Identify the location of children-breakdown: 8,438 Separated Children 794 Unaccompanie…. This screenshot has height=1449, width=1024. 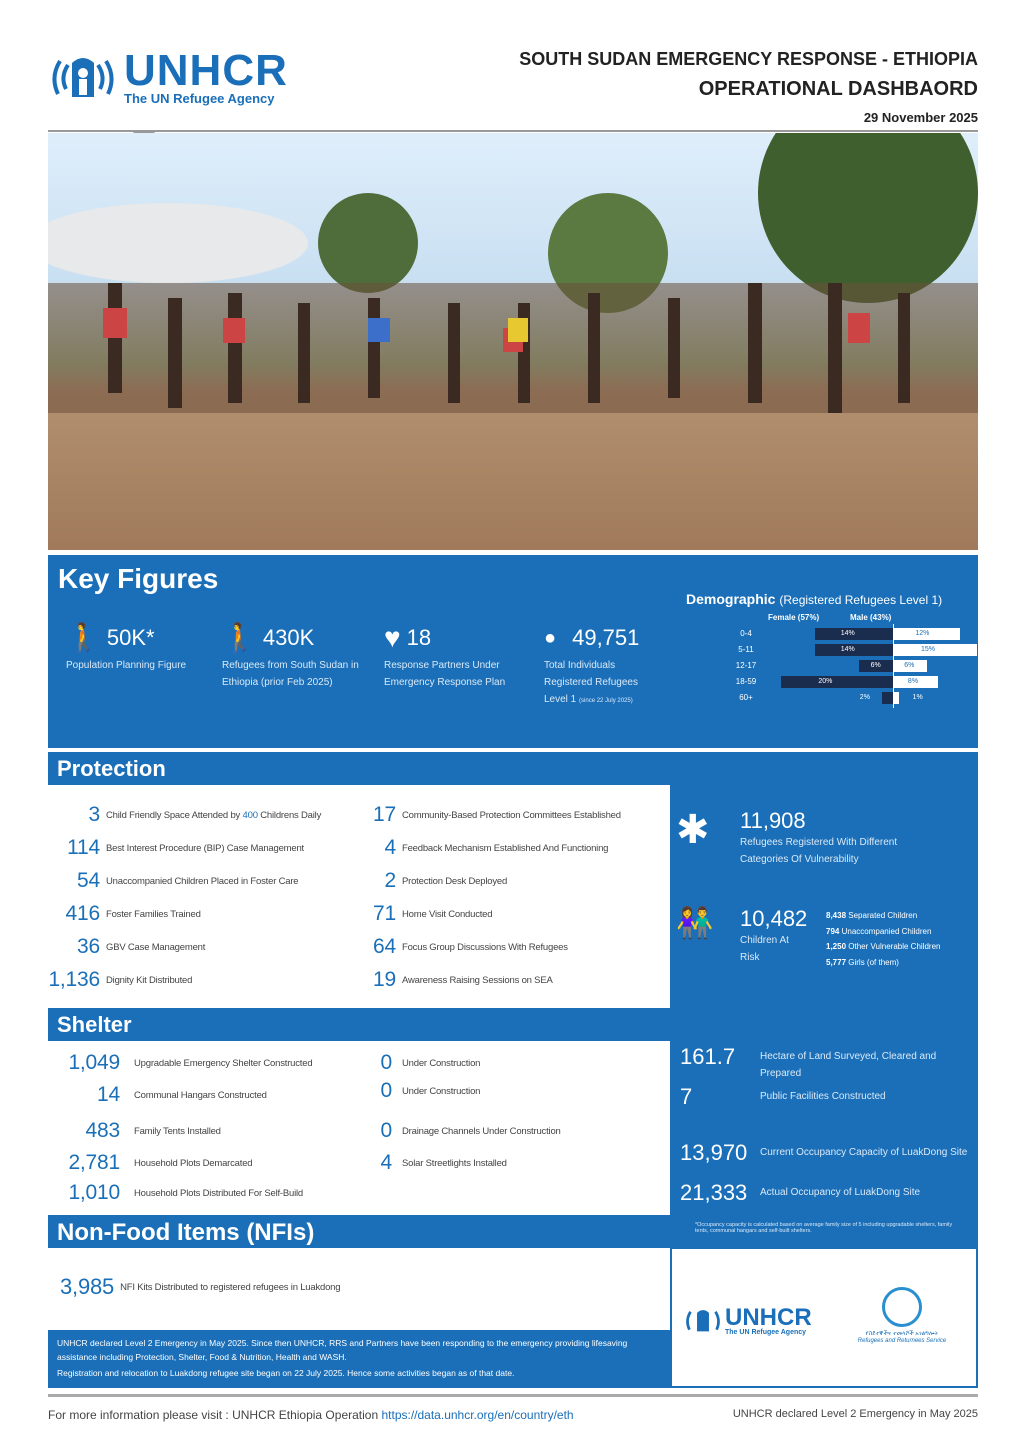
(906, 939).